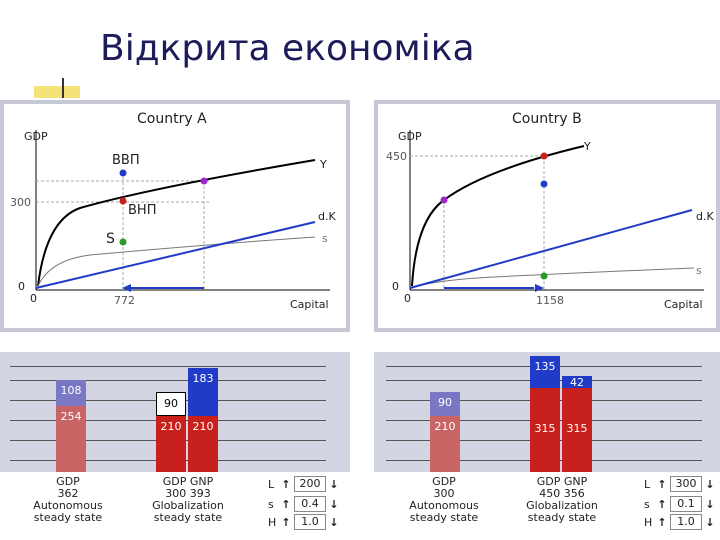 Image resolution: width=720 pixels, height=540 pixels. I want to click on country-a-gdp-bar-top: 90, so click(171, 404).